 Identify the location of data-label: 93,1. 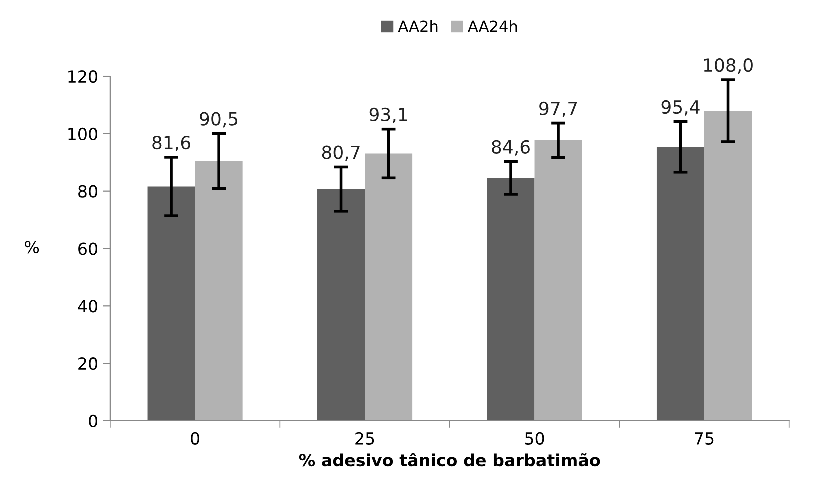
(389, 116).